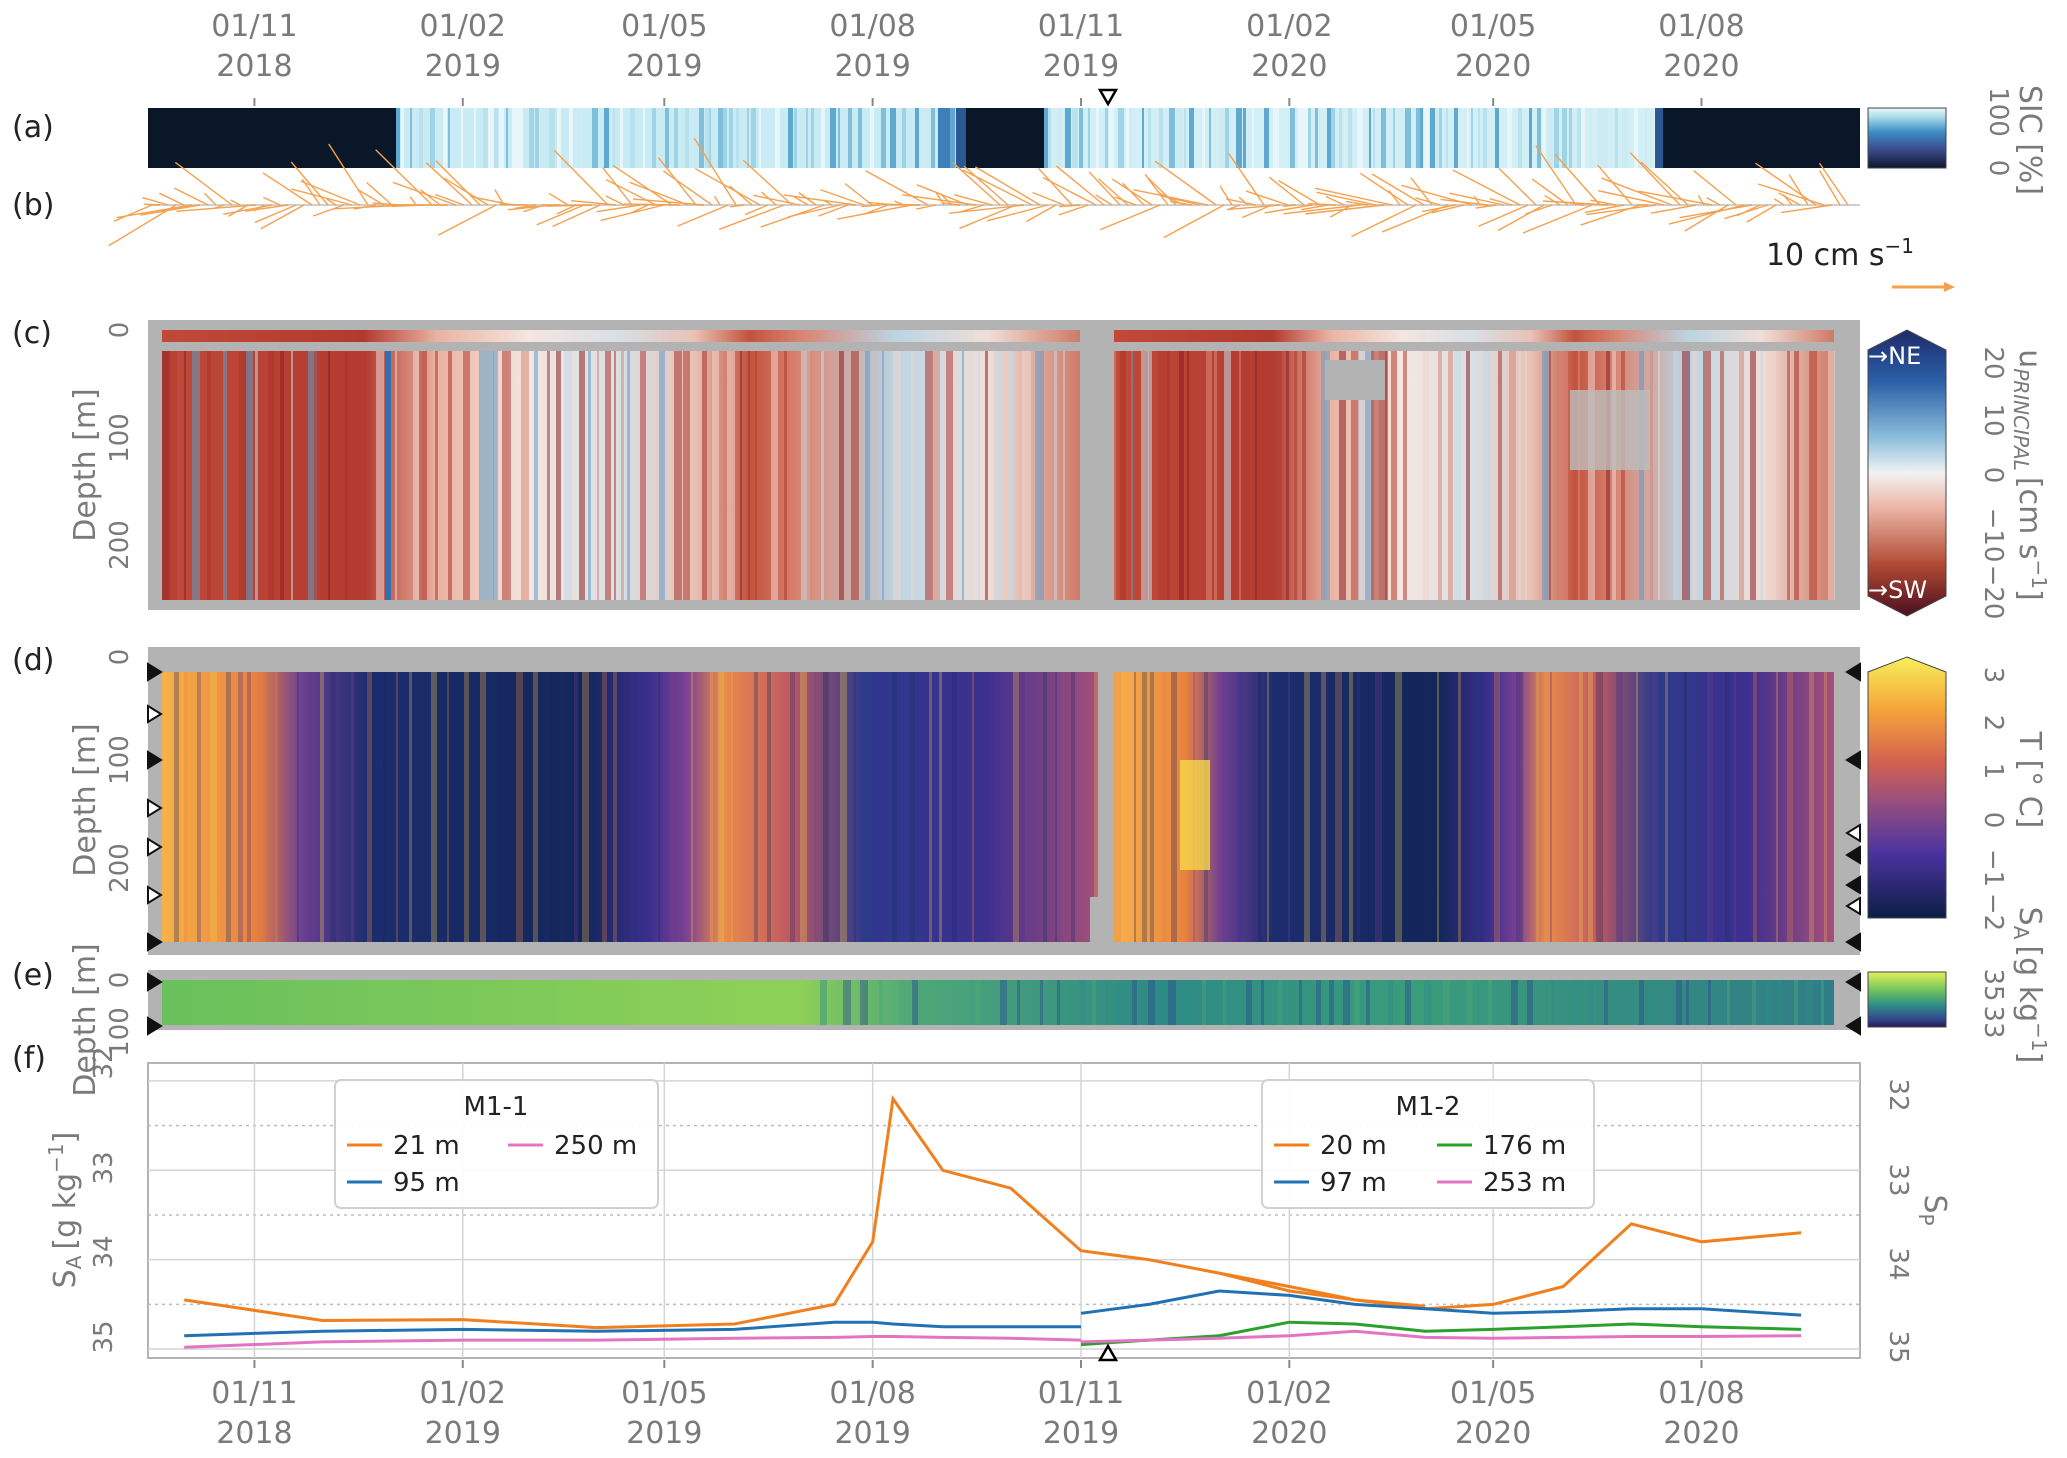 The height and width of the screenshot is (1458, 2067). Describe the element at coordinates (1081, 26) in the screenshot. I see `top-tick-date: 01/11` at that location.